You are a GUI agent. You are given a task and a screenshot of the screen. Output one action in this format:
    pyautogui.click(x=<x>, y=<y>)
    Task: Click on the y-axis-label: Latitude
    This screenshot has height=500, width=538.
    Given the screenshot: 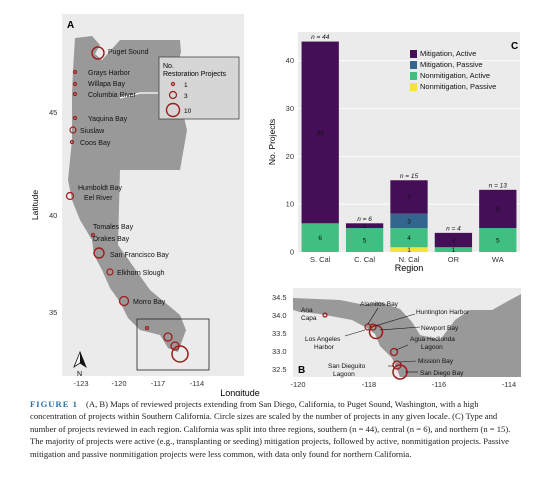 What is the action you would take?
    pyautogui.click(x=35, y=205)
    